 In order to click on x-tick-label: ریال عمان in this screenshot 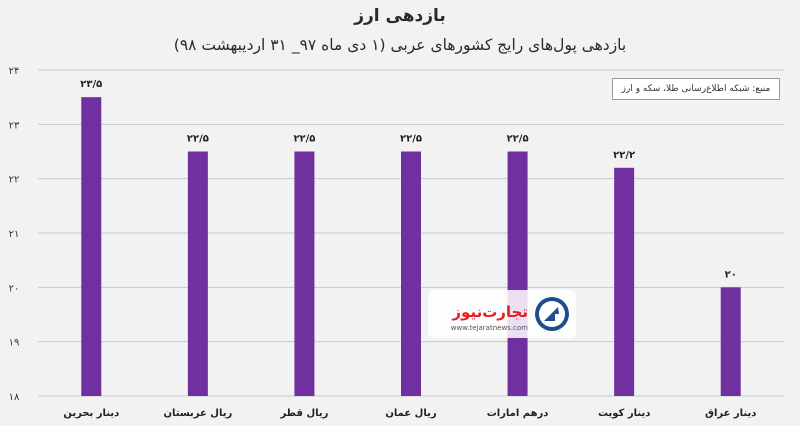, I will do `click(410, 413)`.